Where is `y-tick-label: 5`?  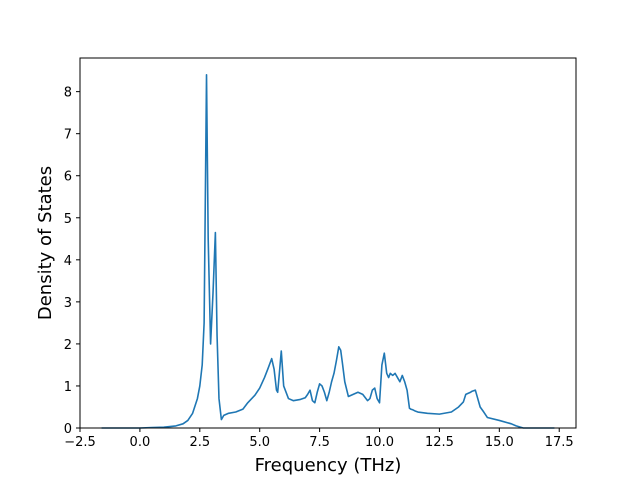
y-tick-label: 5 is located at coordinates (68, 219).